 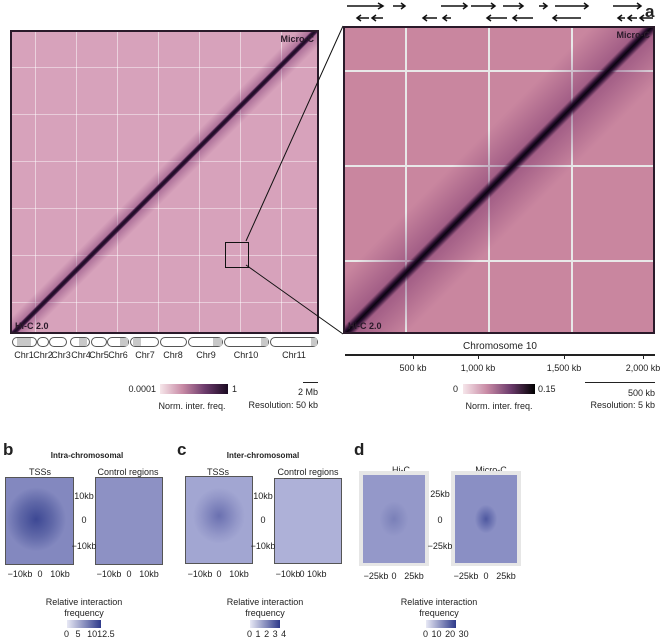 I want to click on panel-b-title: Intra-chromosomal, so click(x=87, y=455).